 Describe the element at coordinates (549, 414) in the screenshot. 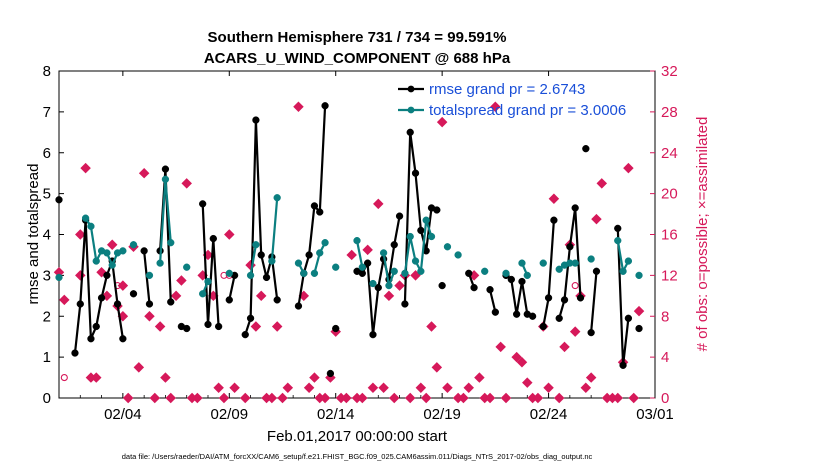

I see `x-tick-label: 02/24` at that location.